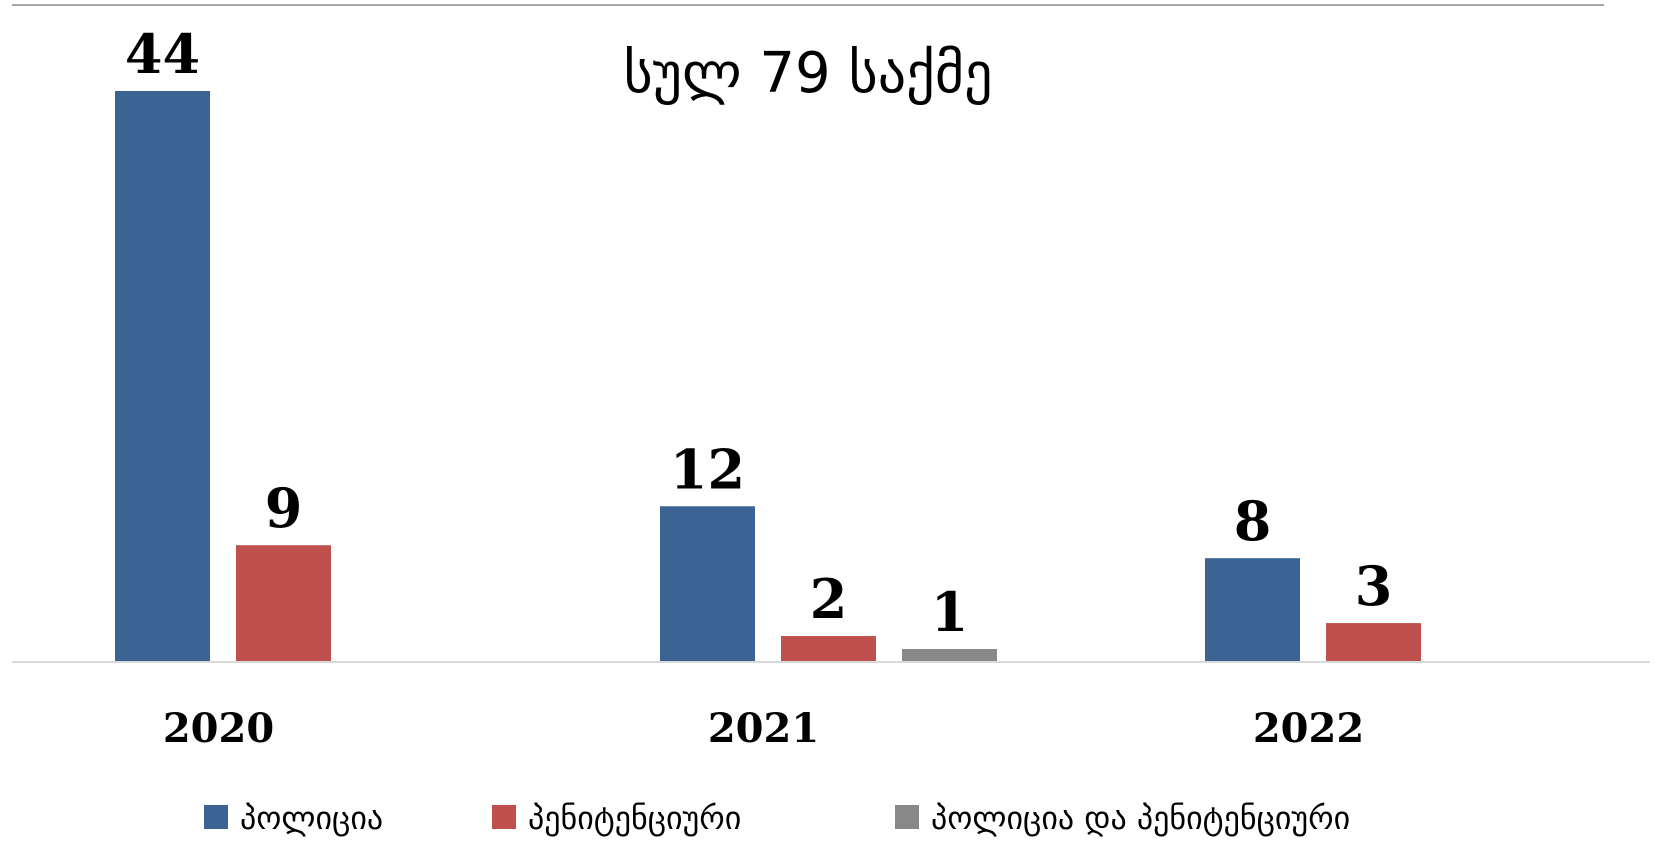  I want to click on data-label-2022-series-2: 3, so click(1374, 586).